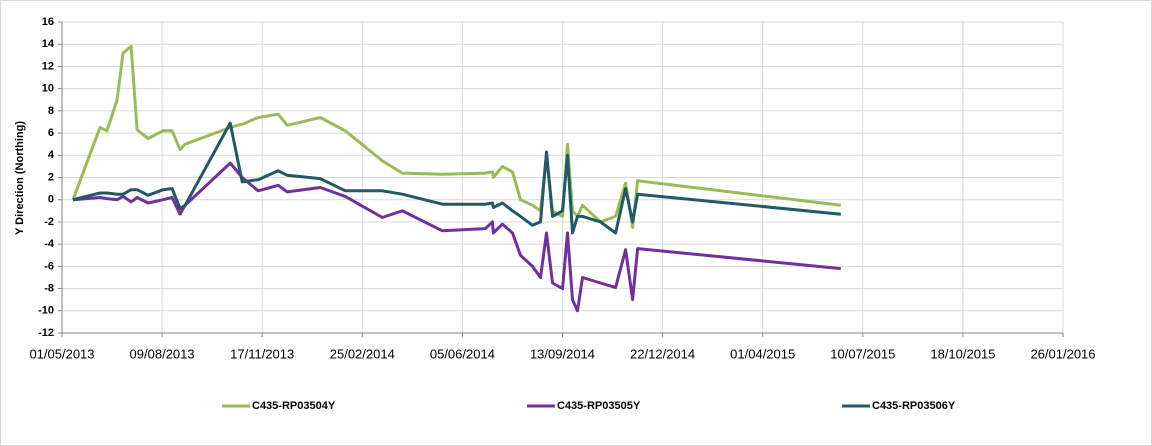  Describe the element at coordinates (20, 178) in the screenshot. I see `y-axis-label: Y Direction (Northing)` at that location.